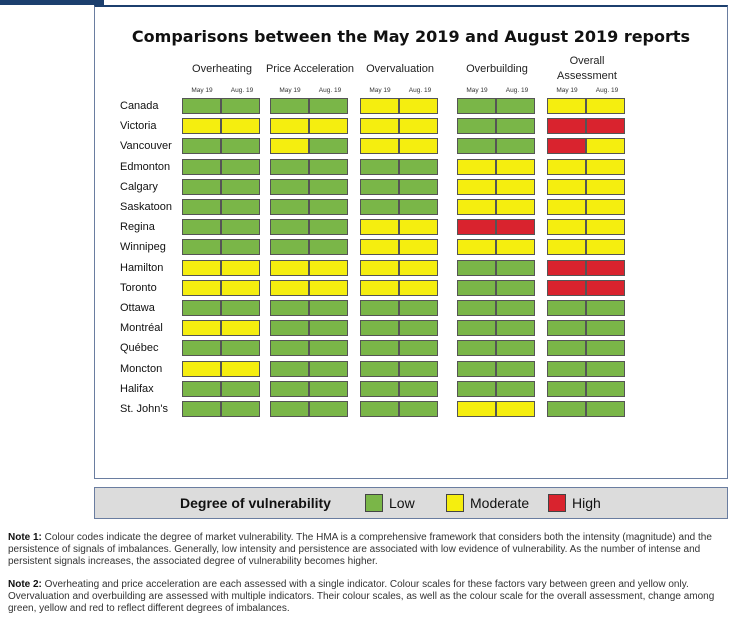 The width and height of the screenshot is (740, 621). Describe the element at coordinates (310, 68) in the screenshot. I see `column-header: Price Acceleration` at that location.